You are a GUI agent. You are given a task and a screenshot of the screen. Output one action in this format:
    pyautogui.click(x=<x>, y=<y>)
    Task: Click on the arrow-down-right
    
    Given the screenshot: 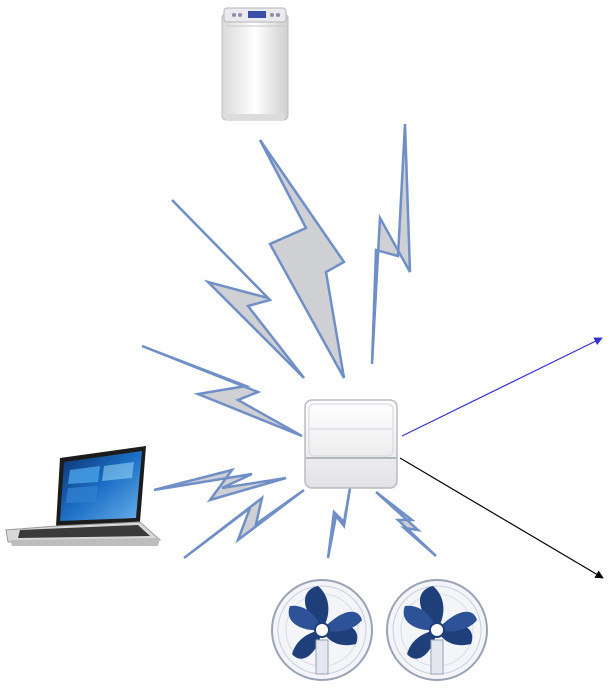 What is the action you would take?
    pyautogui.click(x=501, y=518)
    